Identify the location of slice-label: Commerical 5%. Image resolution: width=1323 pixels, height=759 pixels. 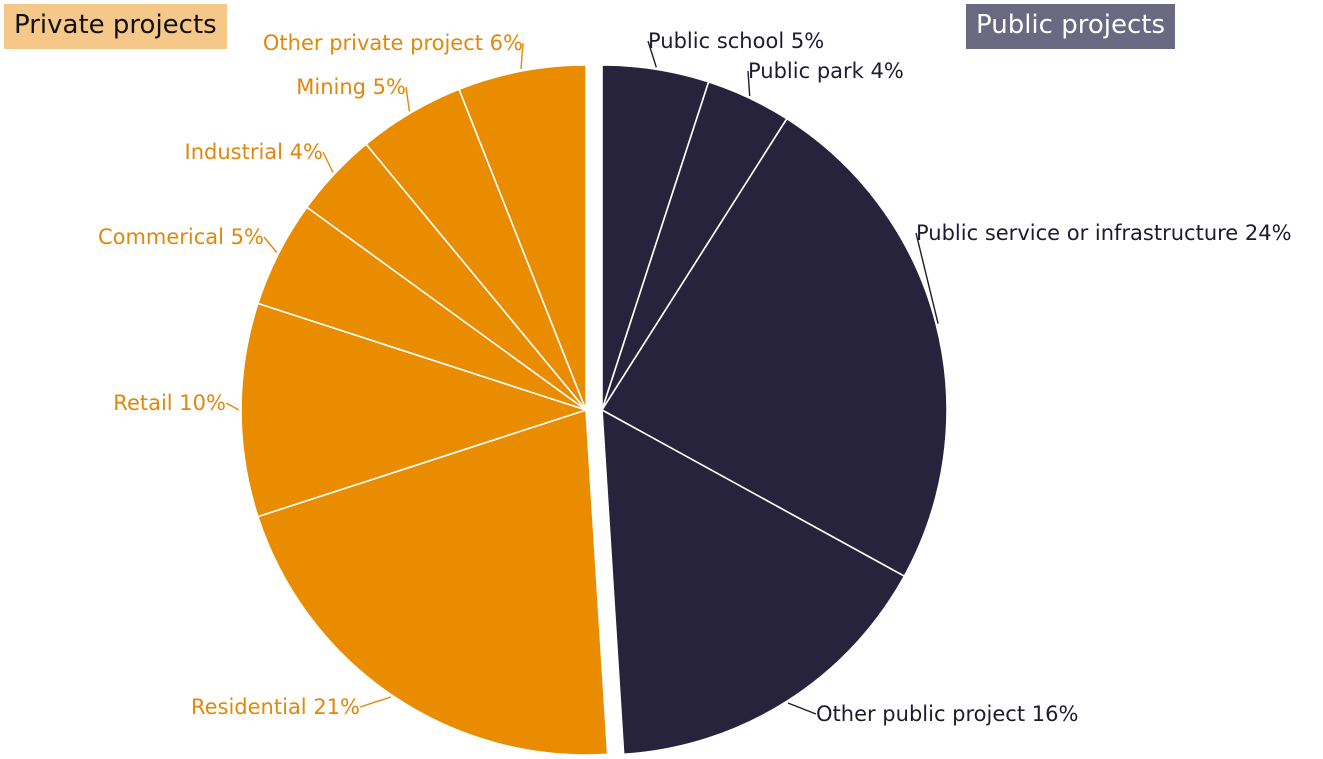
(181, 237).